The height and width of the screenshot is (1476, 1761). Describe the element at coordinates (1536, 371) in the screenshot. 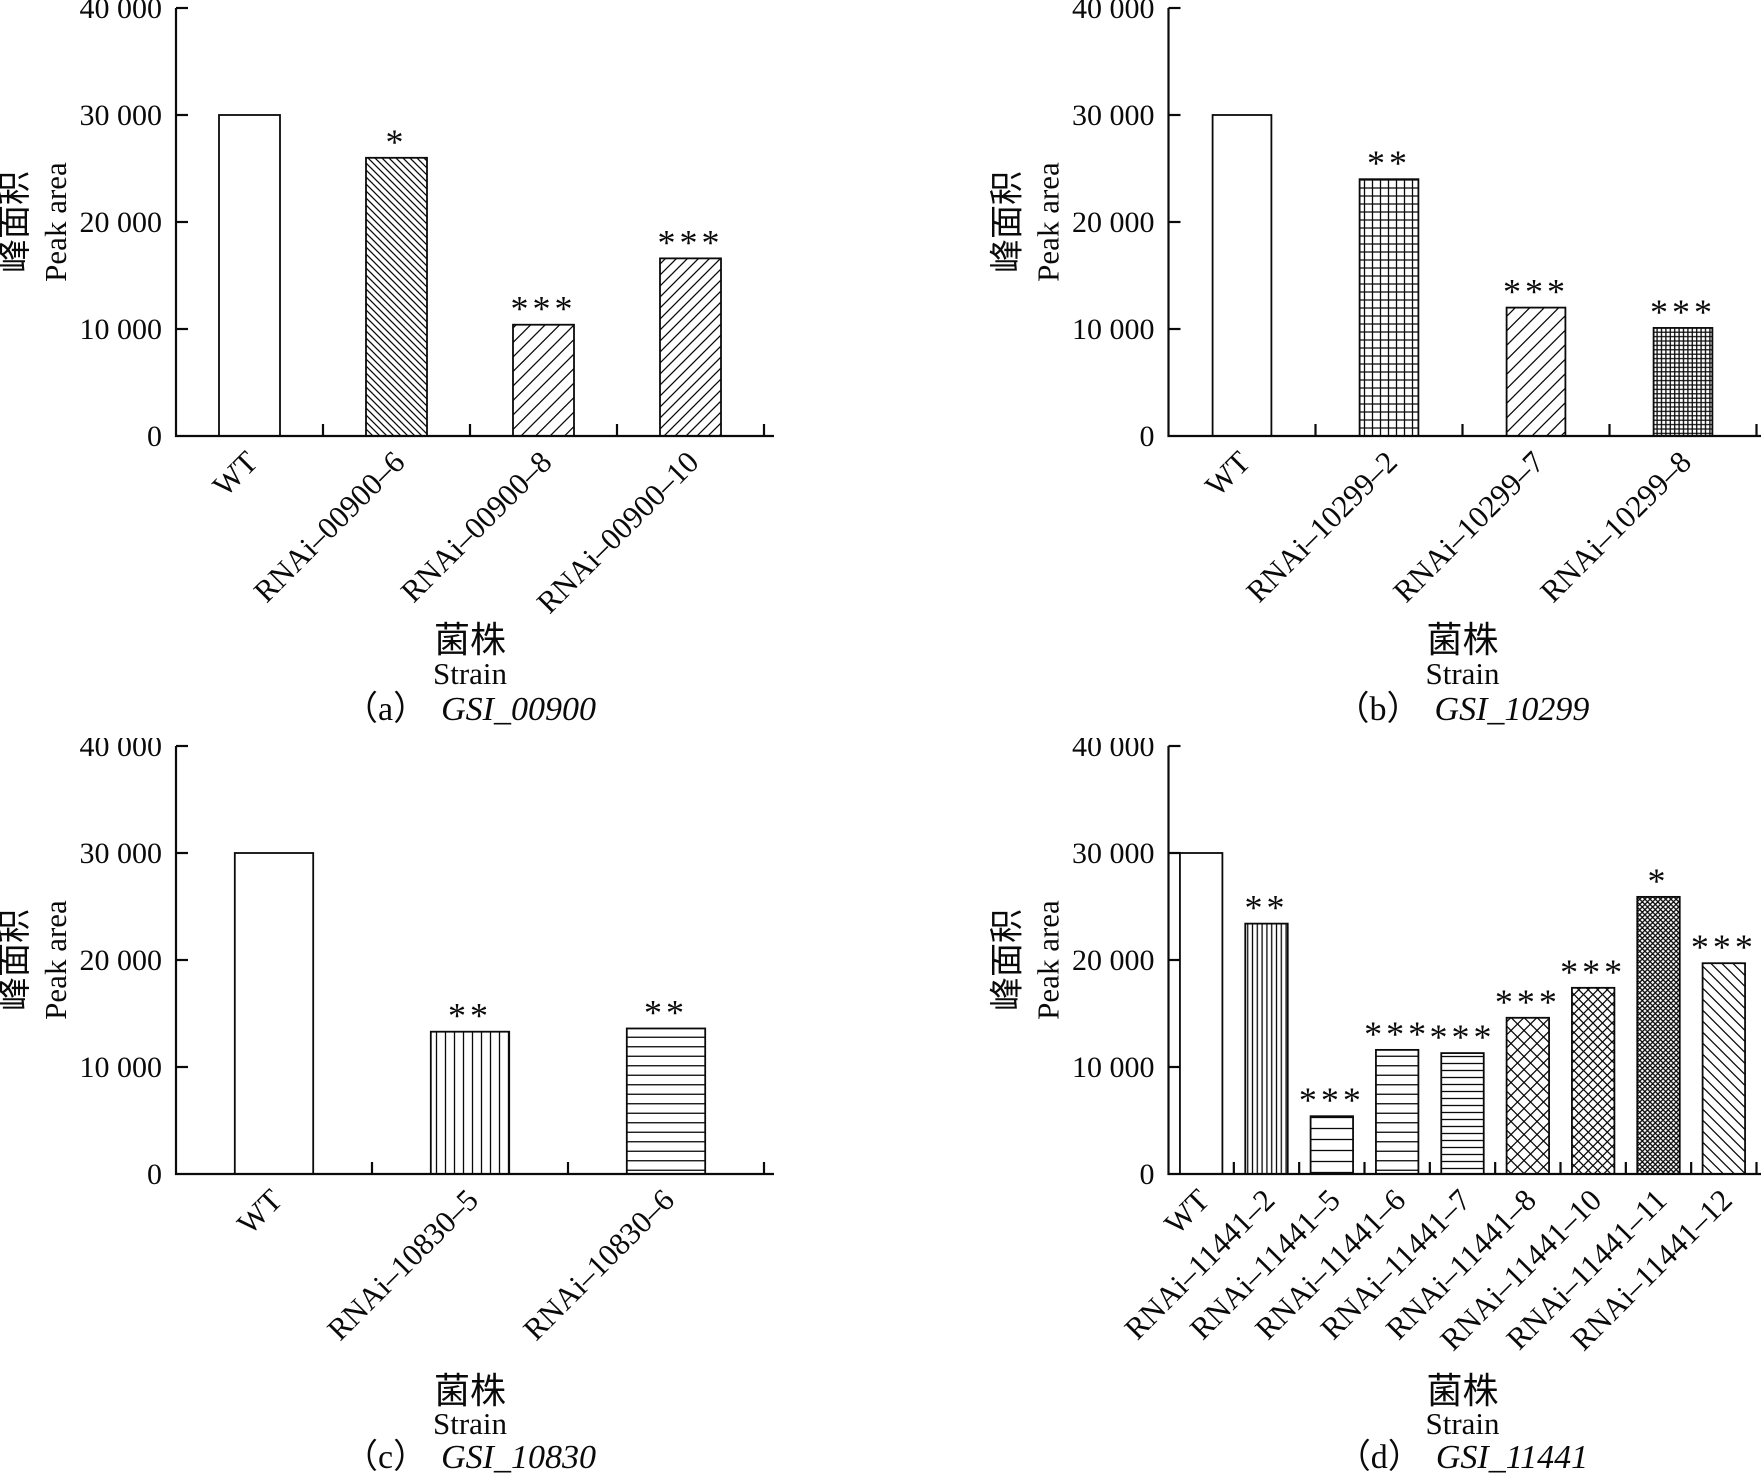

I see `bar-RNAi–10299–7` at that location.